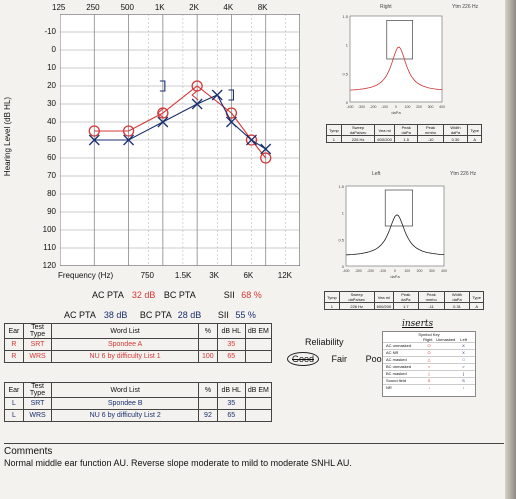 This screenshot has height=499, width=516. What do you see at coordinates (49, 247) in the screenshot?
I see `hl-tick: 110` at bounding box center [49, 247].